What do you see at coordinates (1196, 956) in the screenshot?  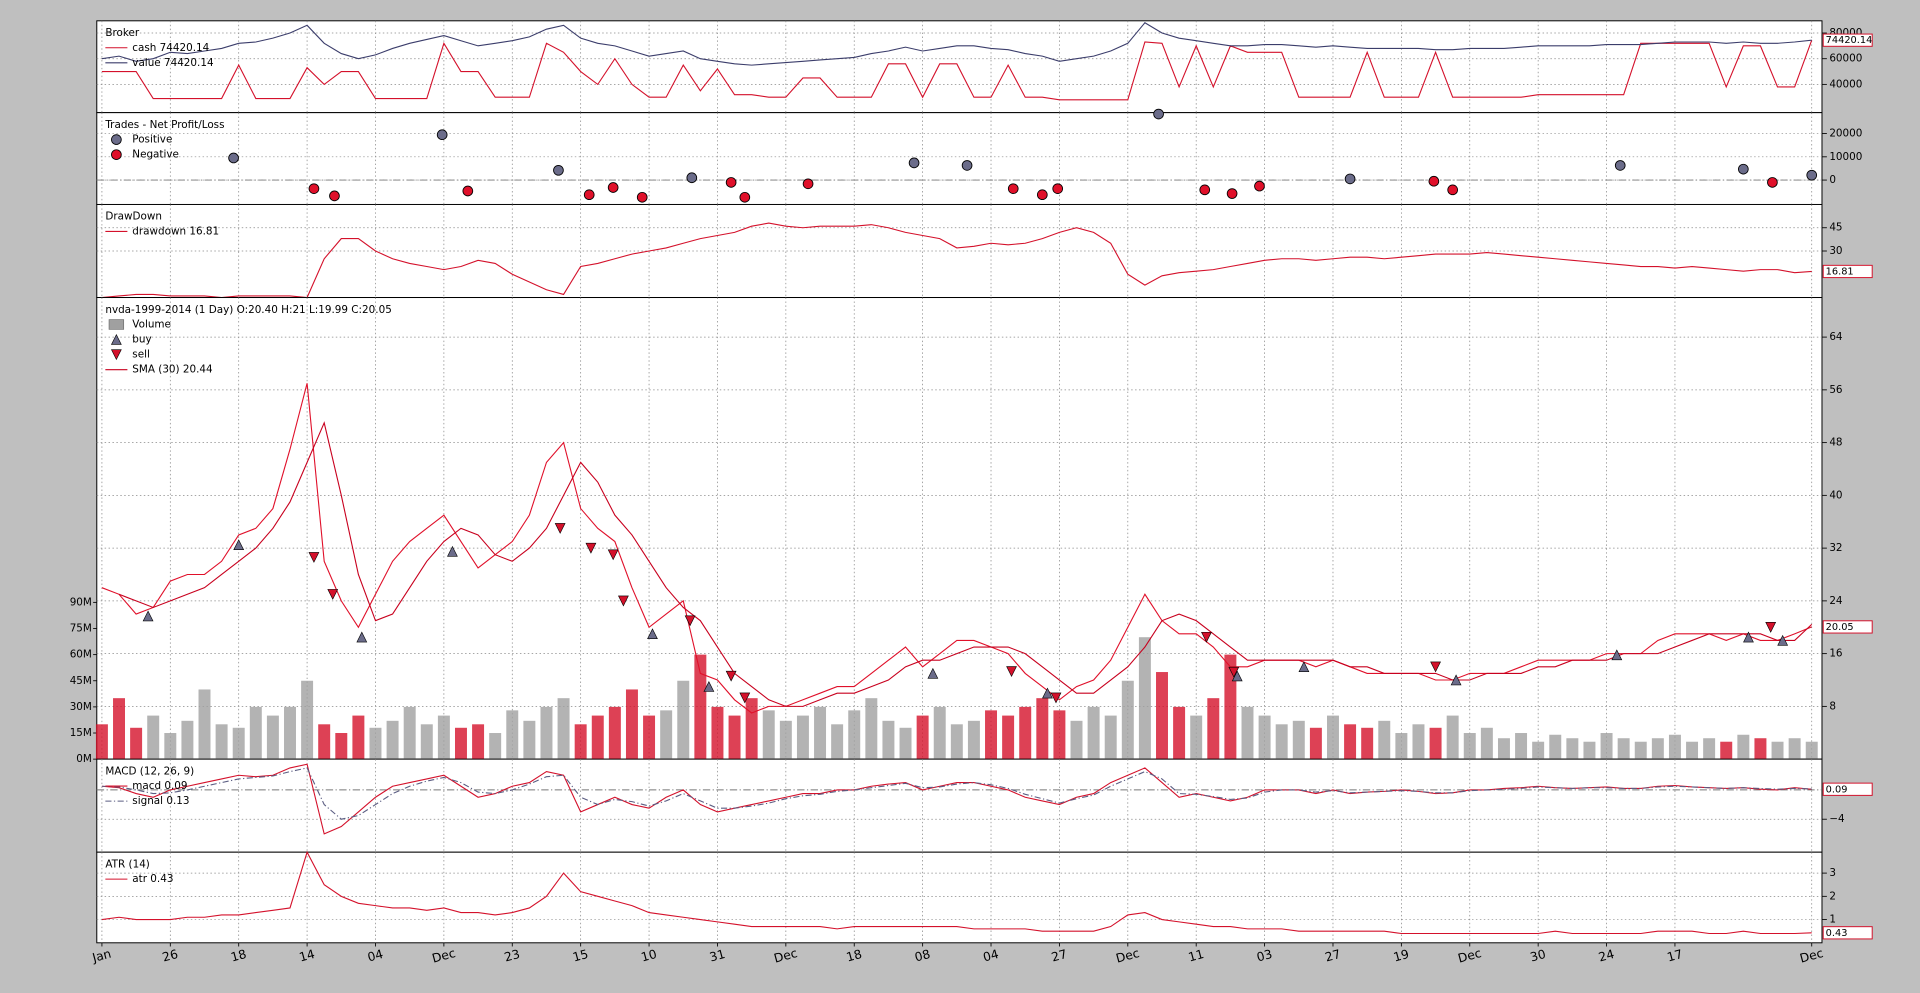 I see `x-tick-label: 11` at bounding box center [1196, 956].